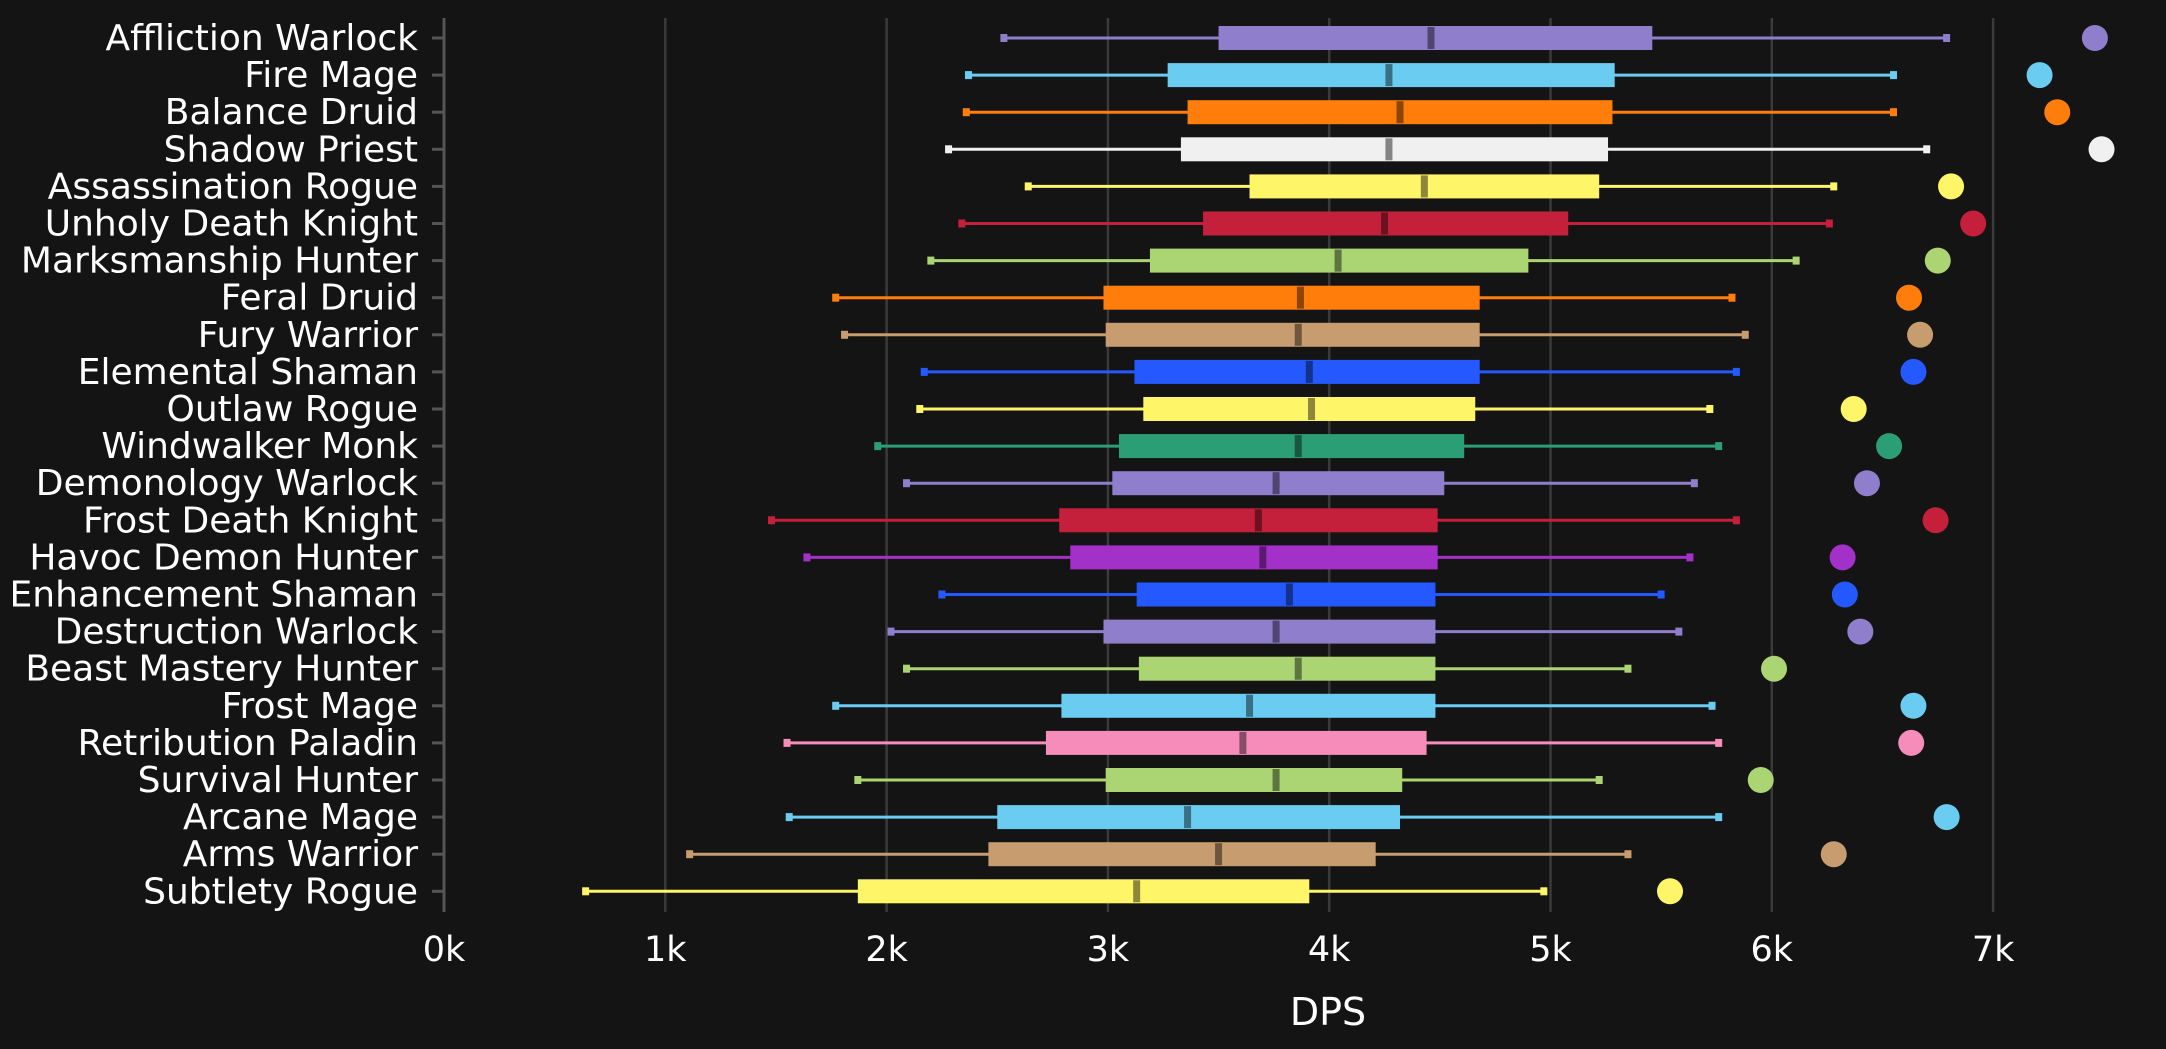 This screenshot has height=1049, width=2166. Describe the element at coordinates (886, 950) in the screenshot. I see `x-tick-label: 2k` at that location.